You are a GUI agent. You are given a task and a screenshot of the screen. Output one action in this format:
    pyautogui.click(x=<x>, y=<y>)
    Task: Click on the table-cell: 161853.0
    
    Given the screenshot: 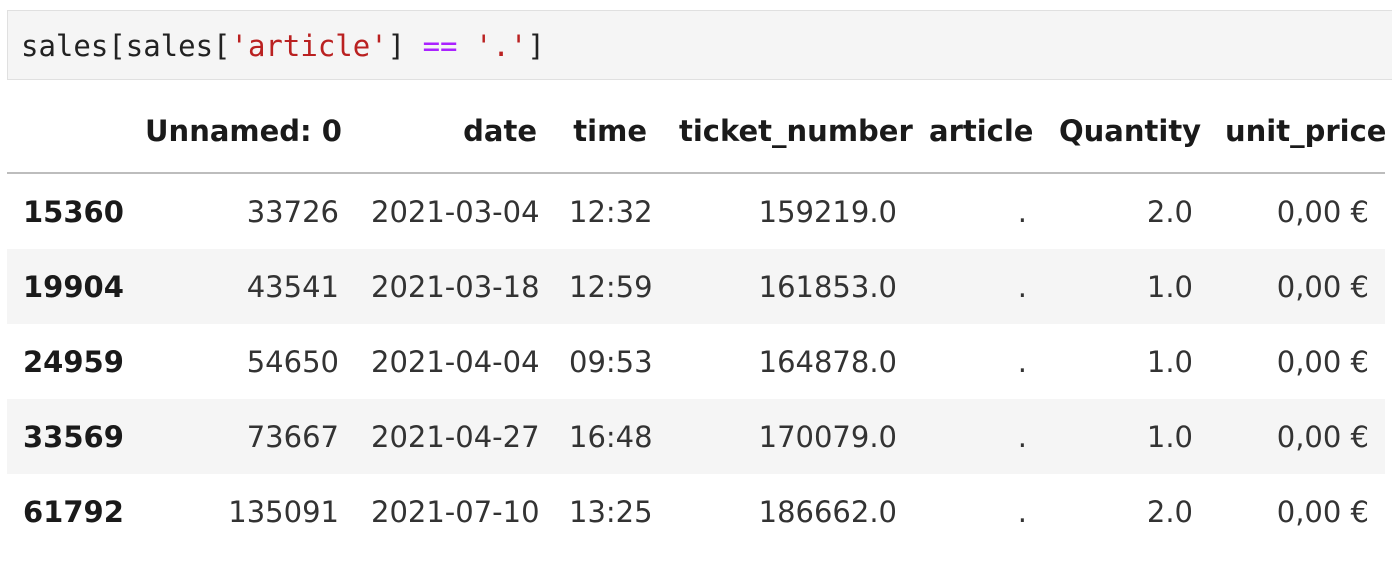 What is the action you would take?
    pyautogui.click(x=827, y=286)
    